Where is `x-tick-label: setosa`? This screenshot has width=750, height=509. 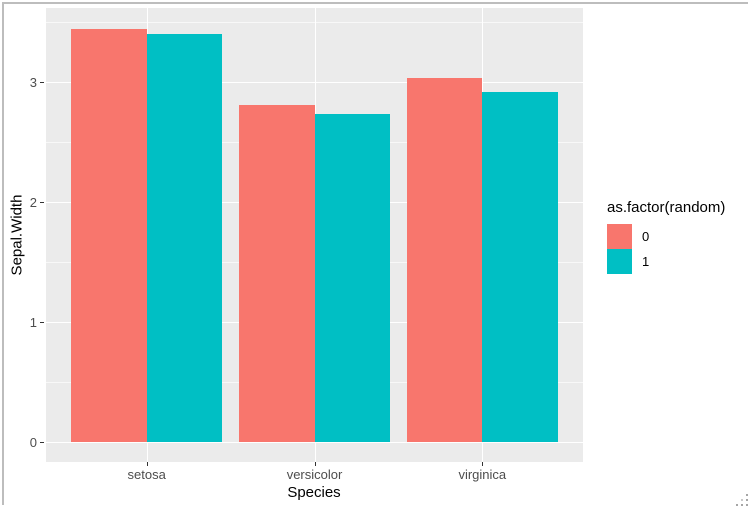
x-tick-label: setosa is located at coordinates (146, 474).